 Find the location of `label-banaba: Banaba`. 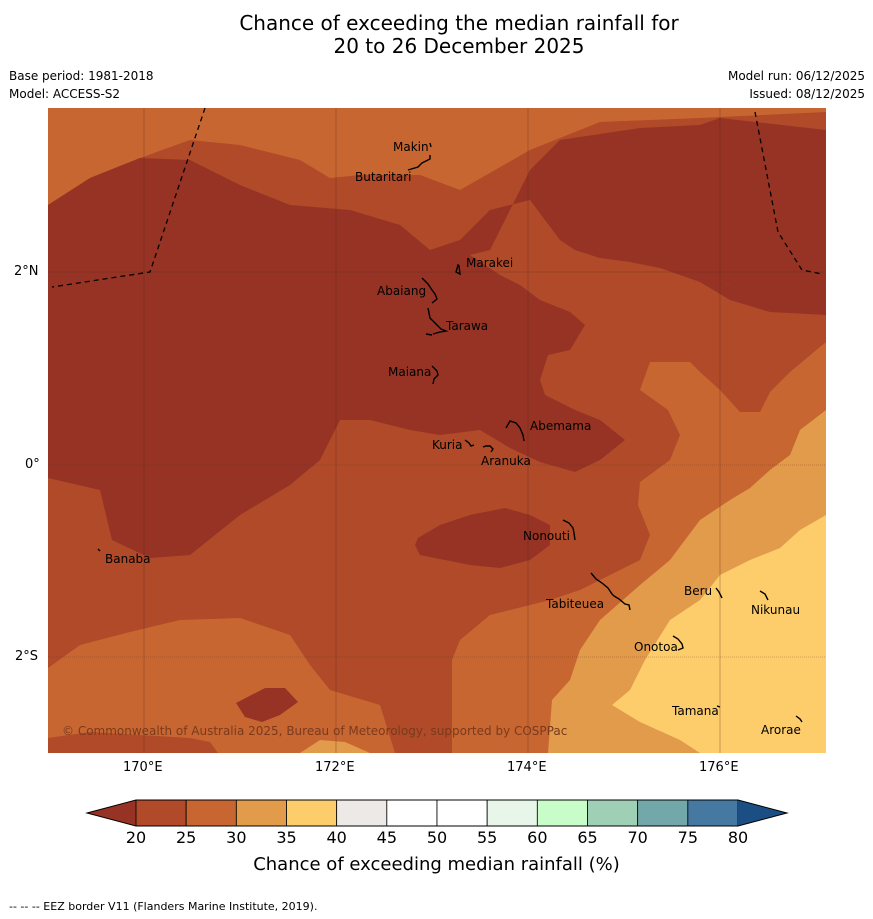

label-banaba: Banaba is located at coordinates (128, 559).